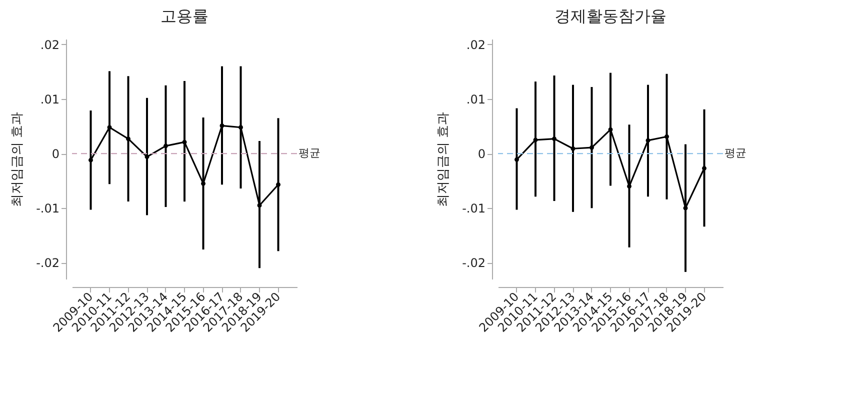 Image resolution: width=847 pixels, height=405 pixels. I want to click on chart-title: 경제활동참가율, so click(610, 16).